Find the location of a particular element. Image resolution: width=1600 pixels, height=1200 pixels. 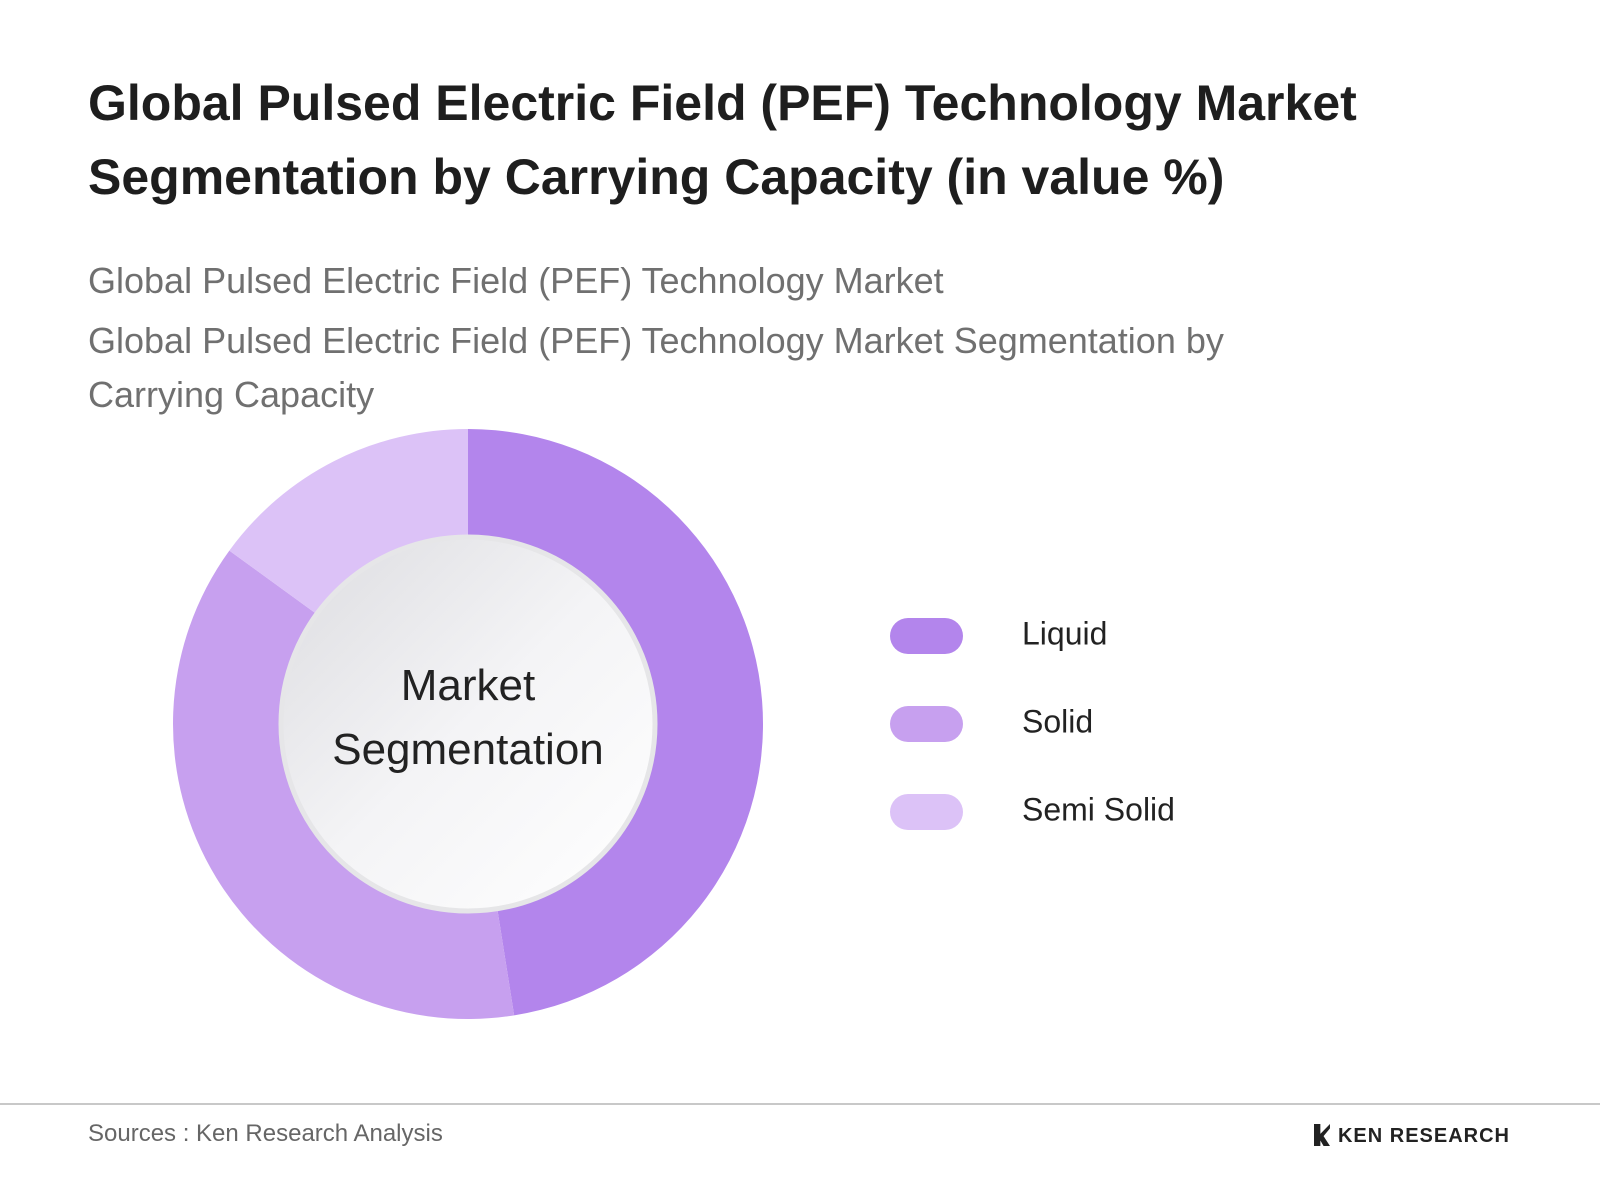

center-disc is located at coordinates (468, 724).